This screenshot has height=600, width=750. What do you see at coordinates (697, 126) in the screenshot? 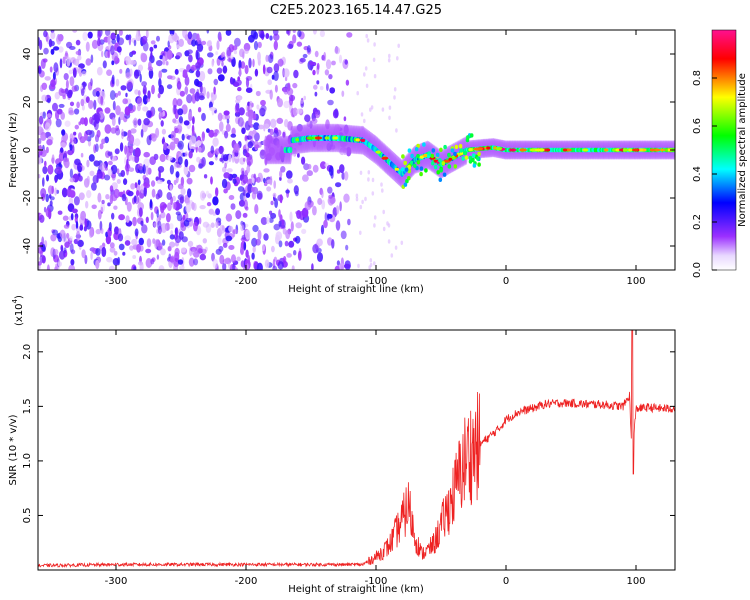
I see `colorbar-tick-label: 0.6` at bounding box center [697, 126].